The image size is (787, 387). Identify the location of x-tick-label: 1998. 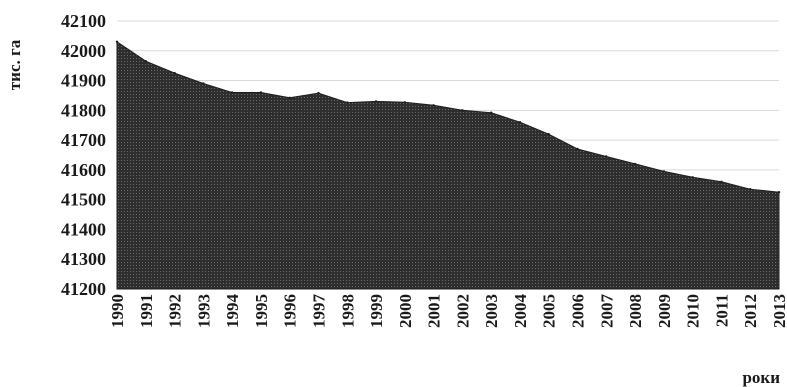
(347, 311).